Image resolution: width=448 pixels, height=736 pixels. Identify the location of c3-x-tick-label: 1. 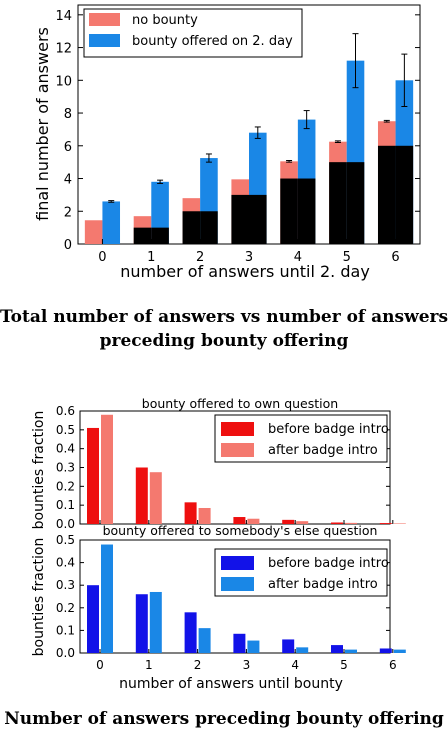
(149, 665).